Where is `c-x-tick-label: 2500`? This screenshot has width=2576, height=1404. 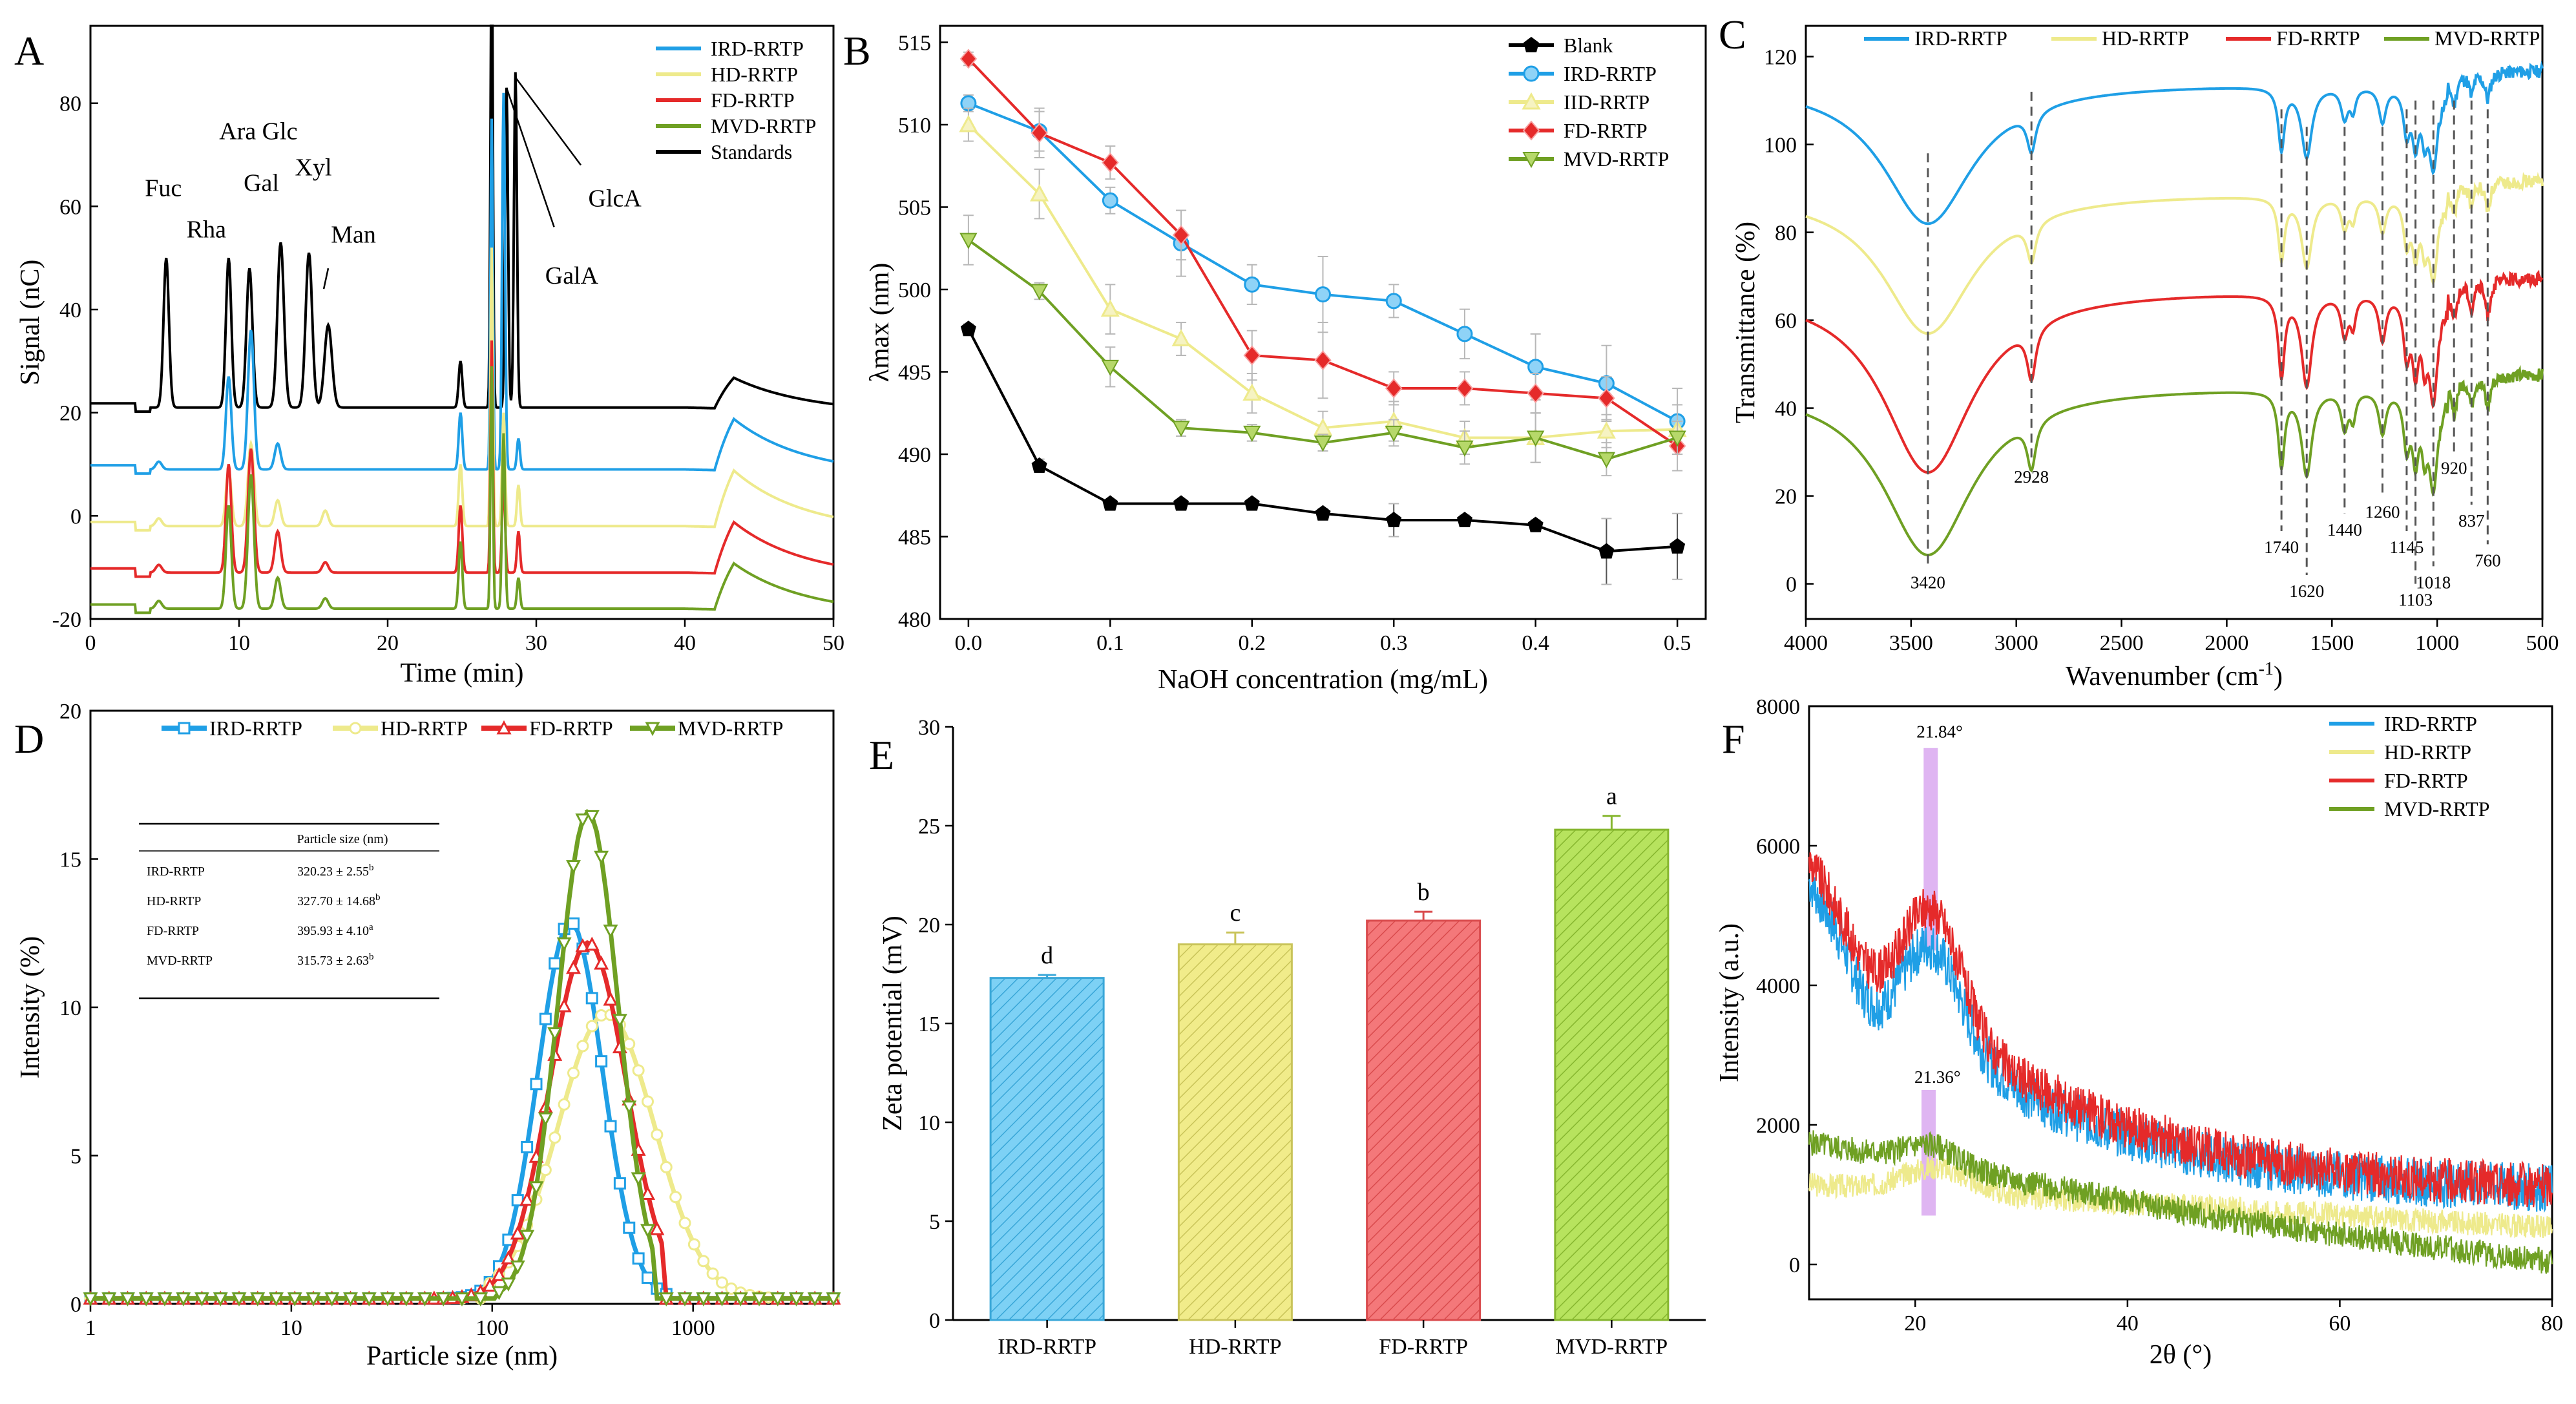
c-x-tick-label: 2500 is located at coordinates (2122, 643).